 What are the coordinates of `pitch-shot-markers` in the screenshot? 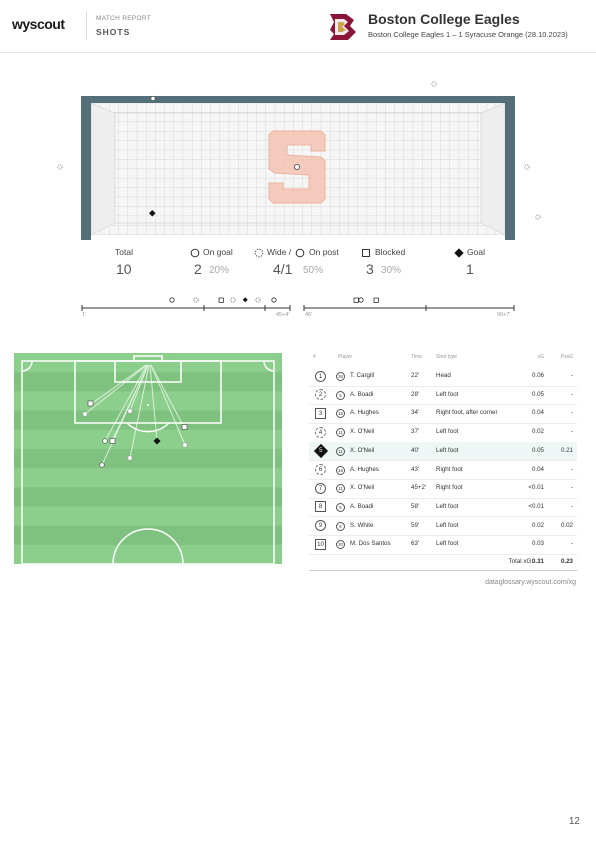 It's located at (135, 434).